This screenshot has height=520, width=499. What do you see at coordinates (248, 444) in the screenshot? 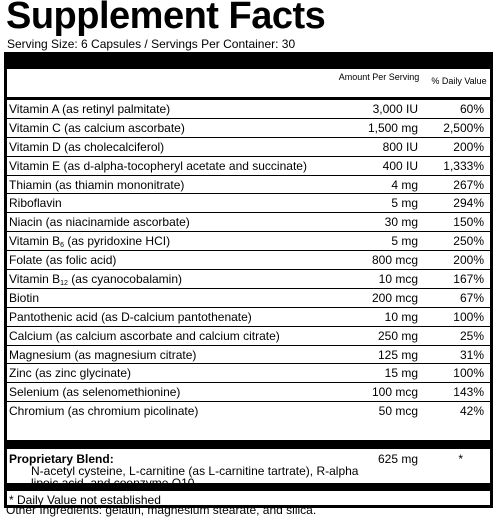
I see `middle-divider-bar` at bounding box center [248, 444].